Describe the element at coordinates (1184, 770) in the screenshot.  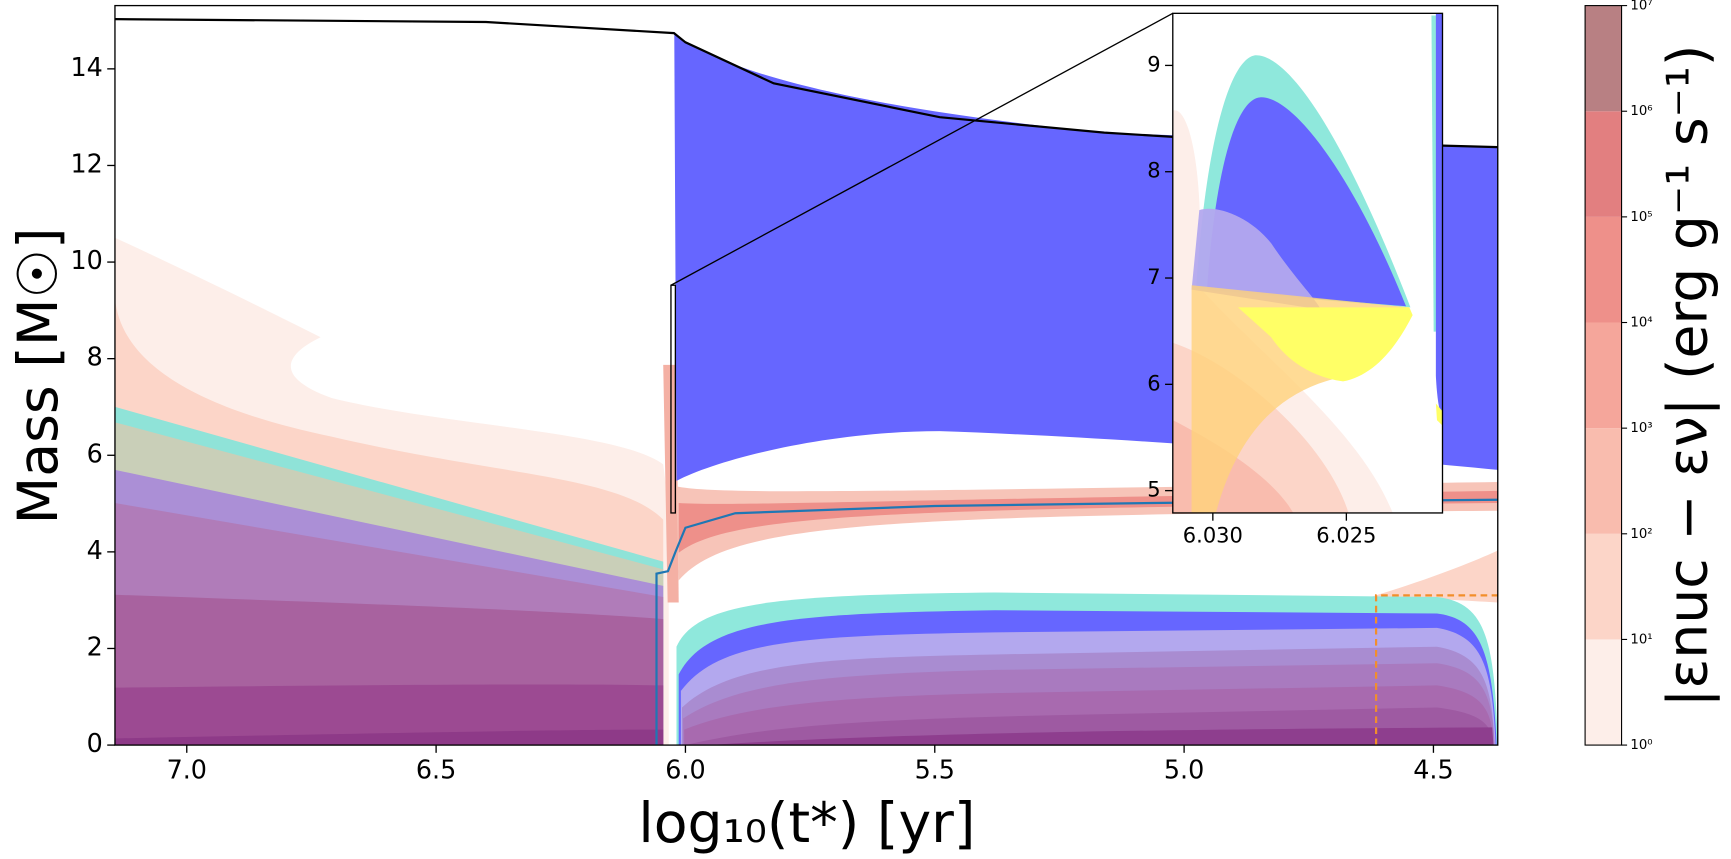
I see `x-tick-label: 5.0` at that location.